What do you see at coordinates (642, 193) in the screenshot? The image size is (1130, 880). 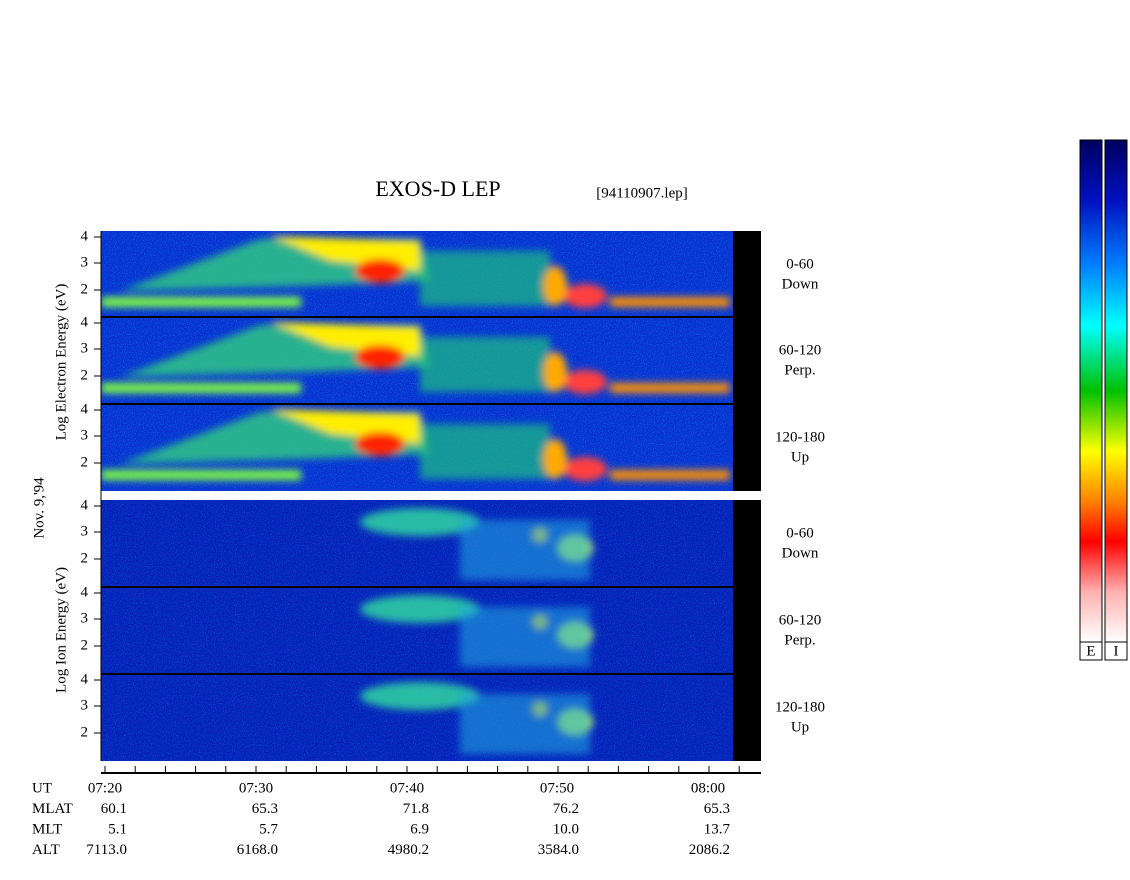 I see `file-name: [94110907.lep]` at bounding box center [642, 193].